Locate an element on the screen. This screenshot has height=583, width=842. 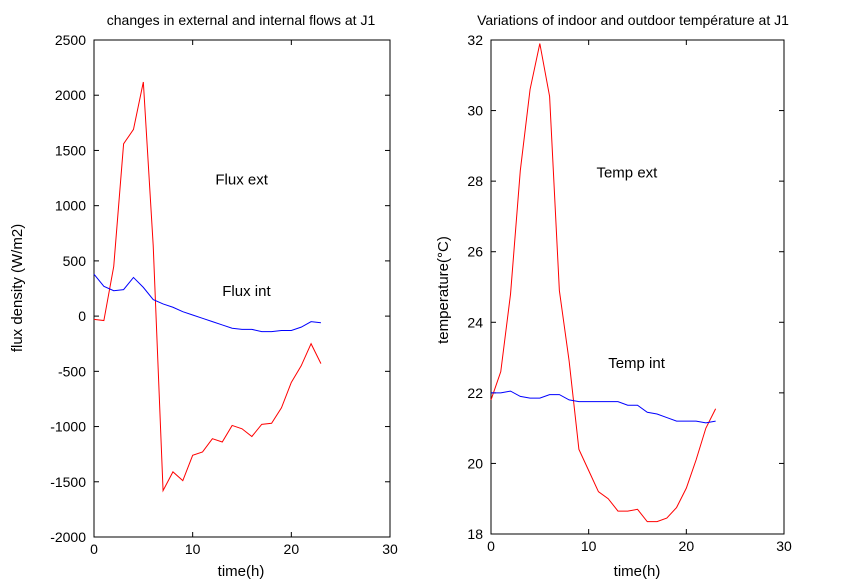
temperature-annotation: Temp ext is located at coordinates (627, 173).